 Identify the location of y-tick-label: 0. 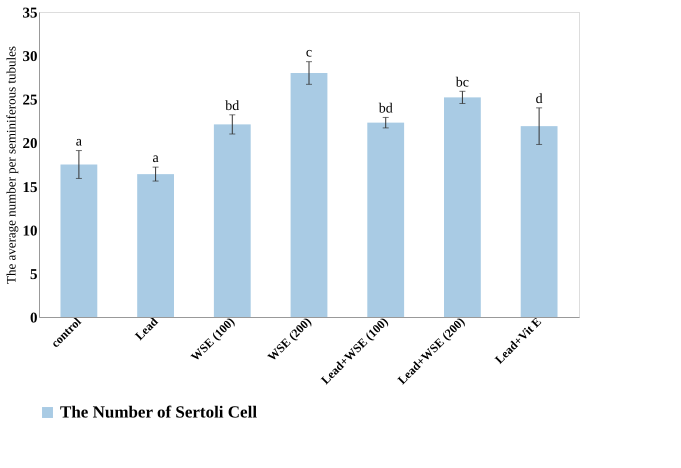
(34, 318).